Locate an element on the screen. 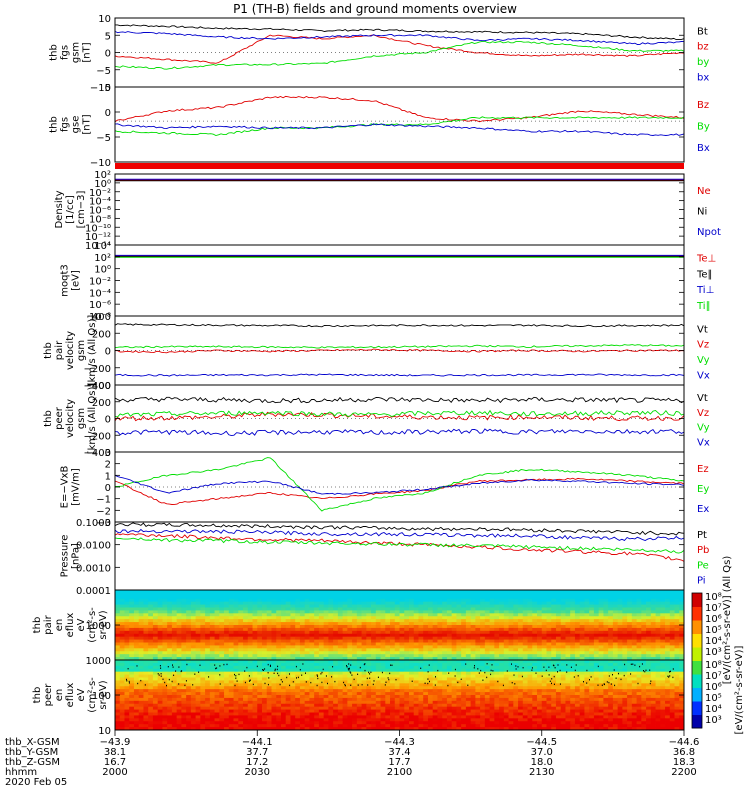 The width and height of the screenshot is (750, 800). ylabel-line: thb is located at coordinates (54, 124).